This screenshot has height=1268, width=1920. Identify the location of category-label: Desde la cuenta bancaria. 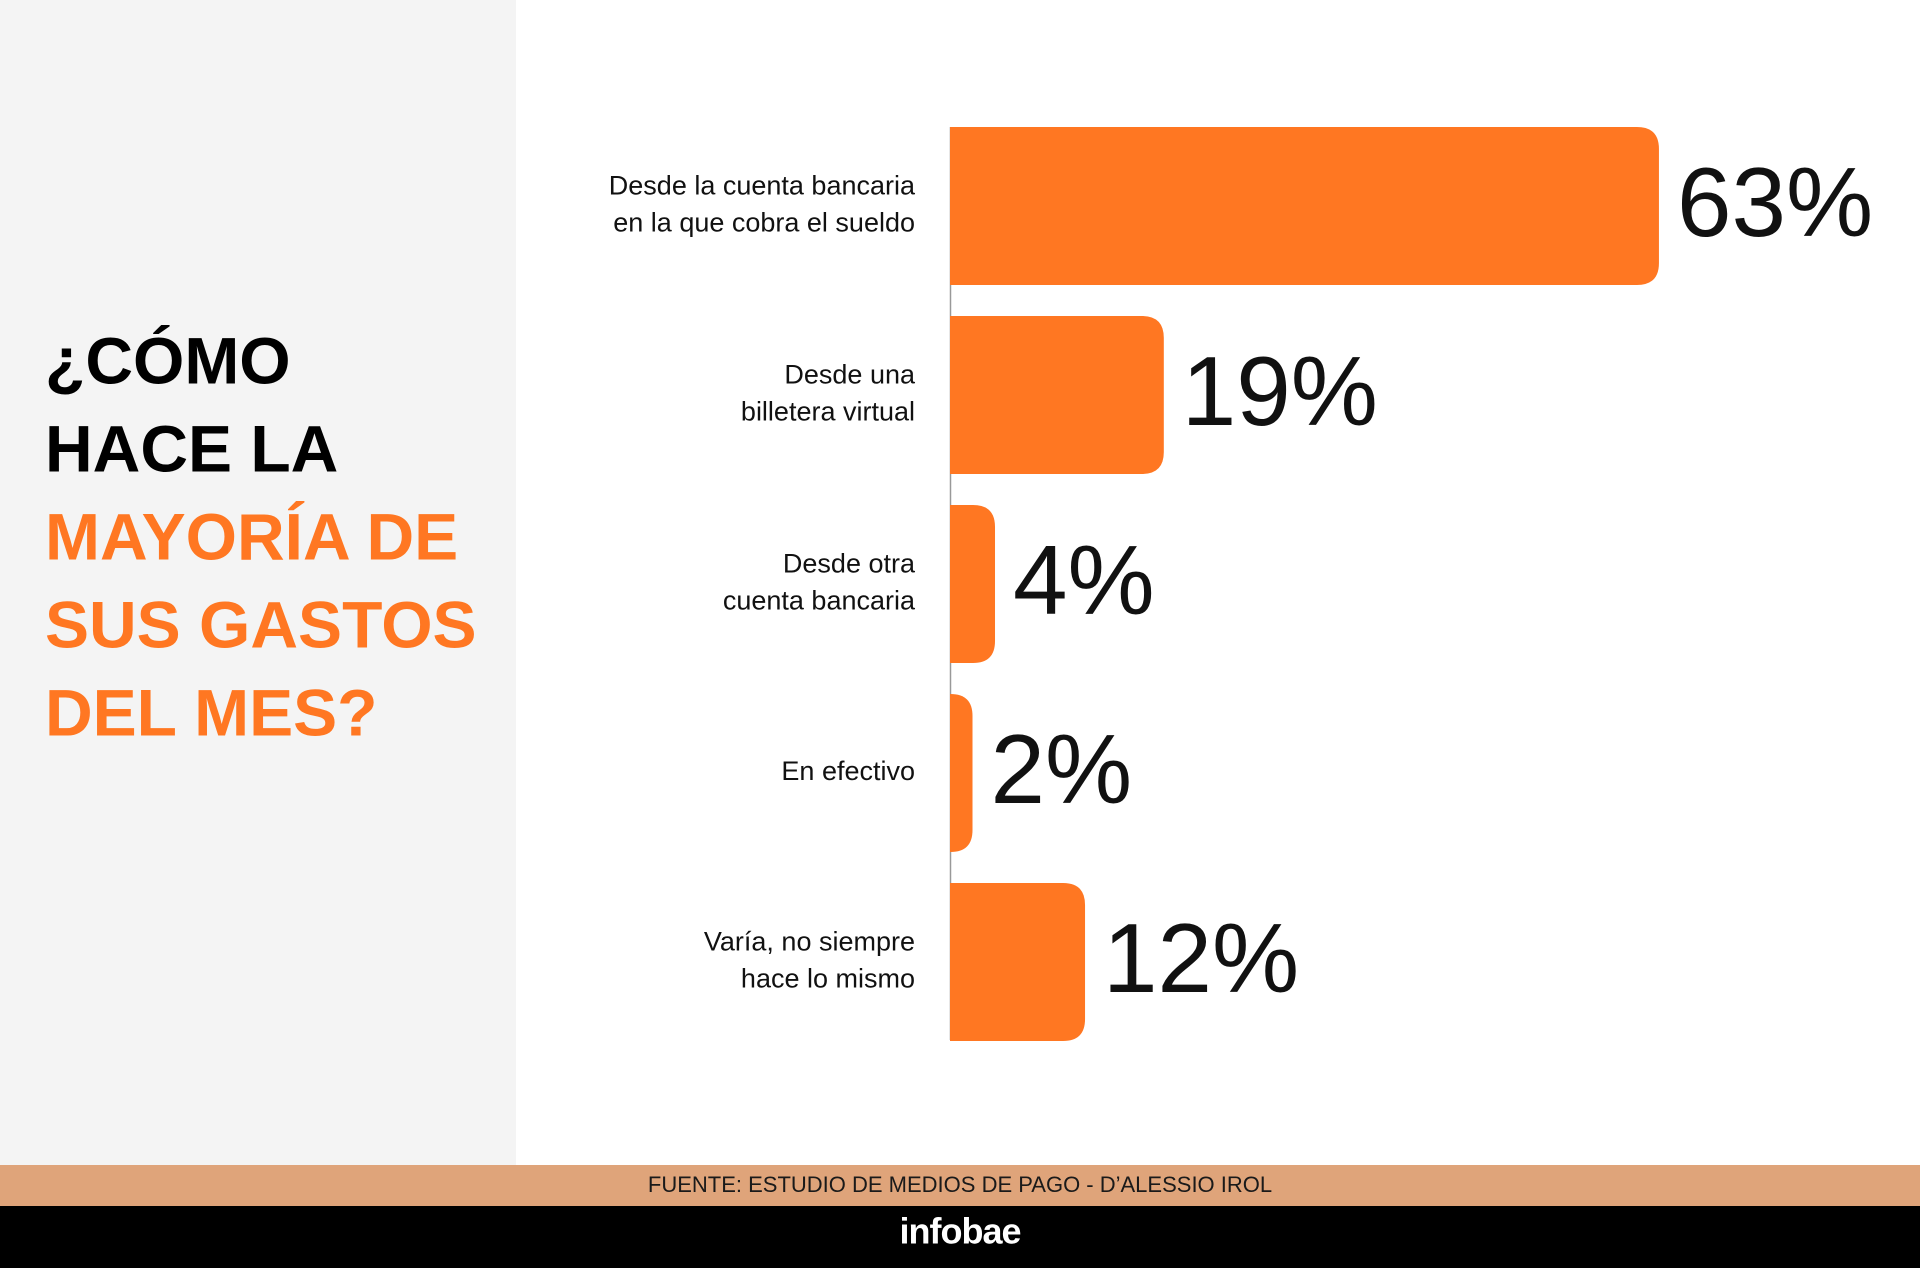
(762, 186).